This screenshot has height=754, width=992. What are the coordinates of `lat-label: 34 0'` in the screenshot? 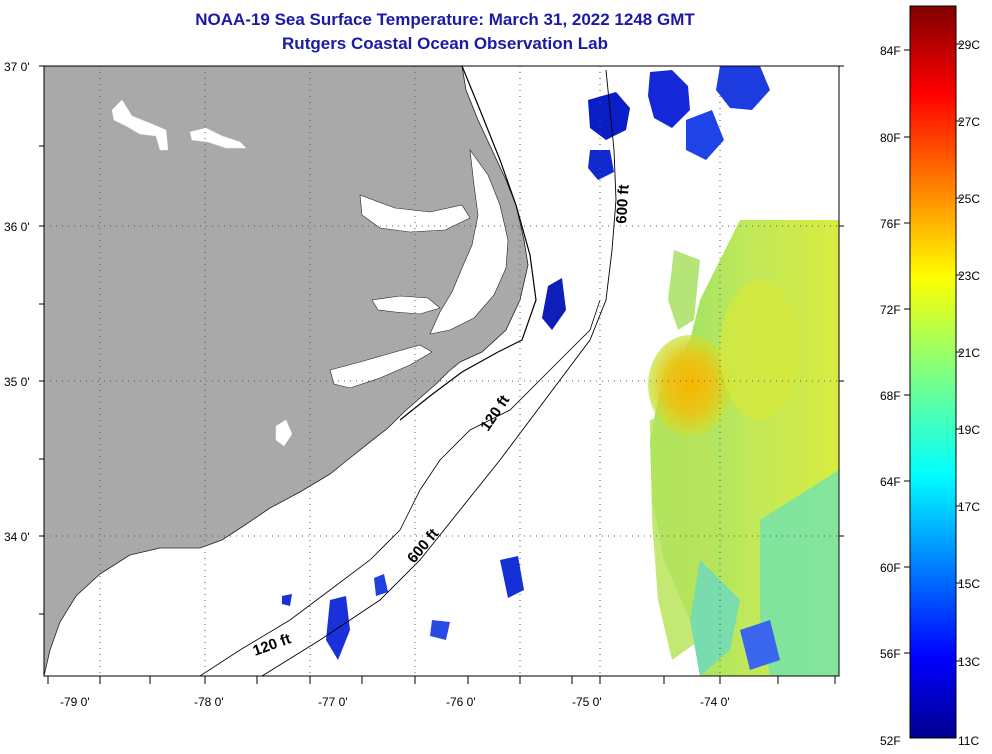 It's located at (17, 537).